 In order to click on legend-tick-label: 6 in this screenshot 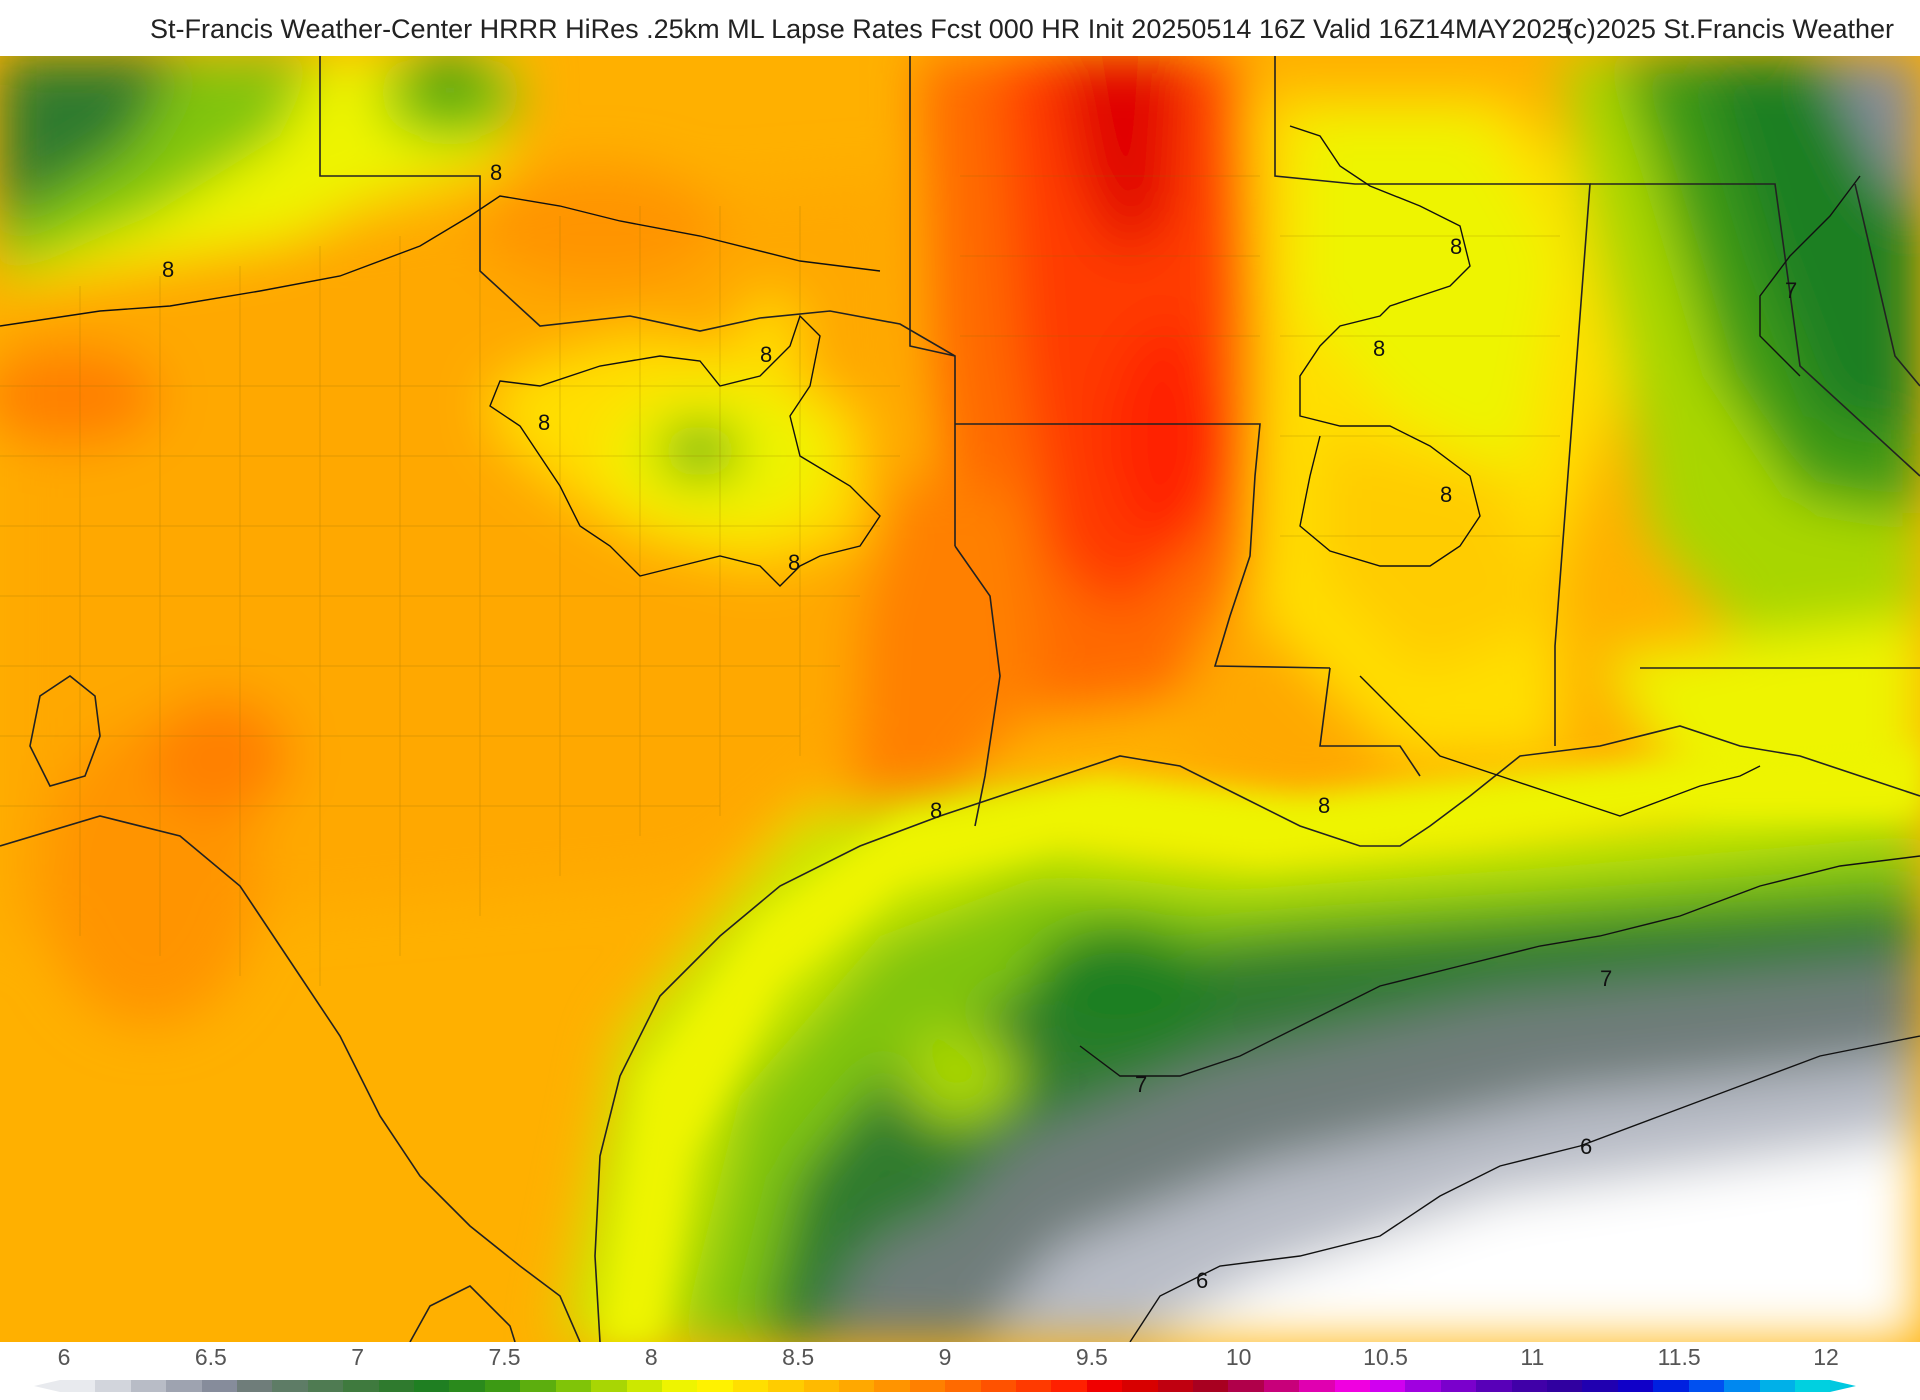, I will do `click(64, 1357)`.